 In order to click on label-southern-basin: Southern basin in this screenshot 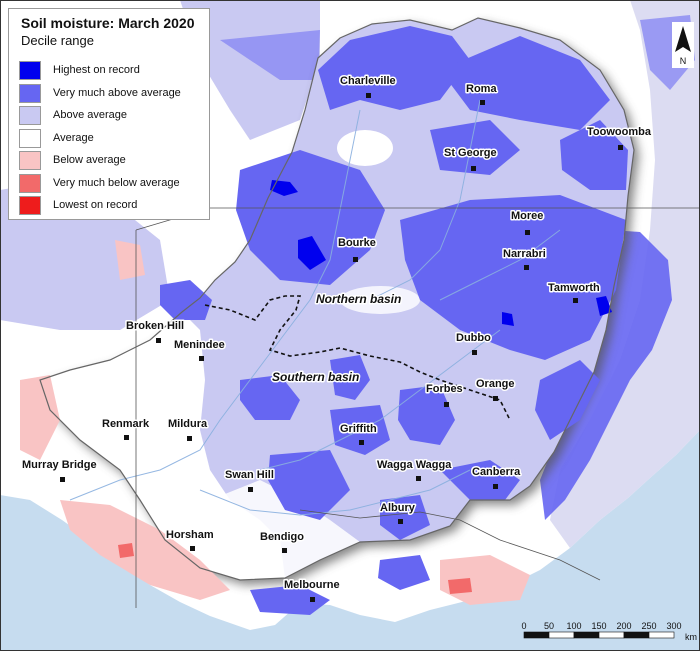, I will do `click(315, 377)`.